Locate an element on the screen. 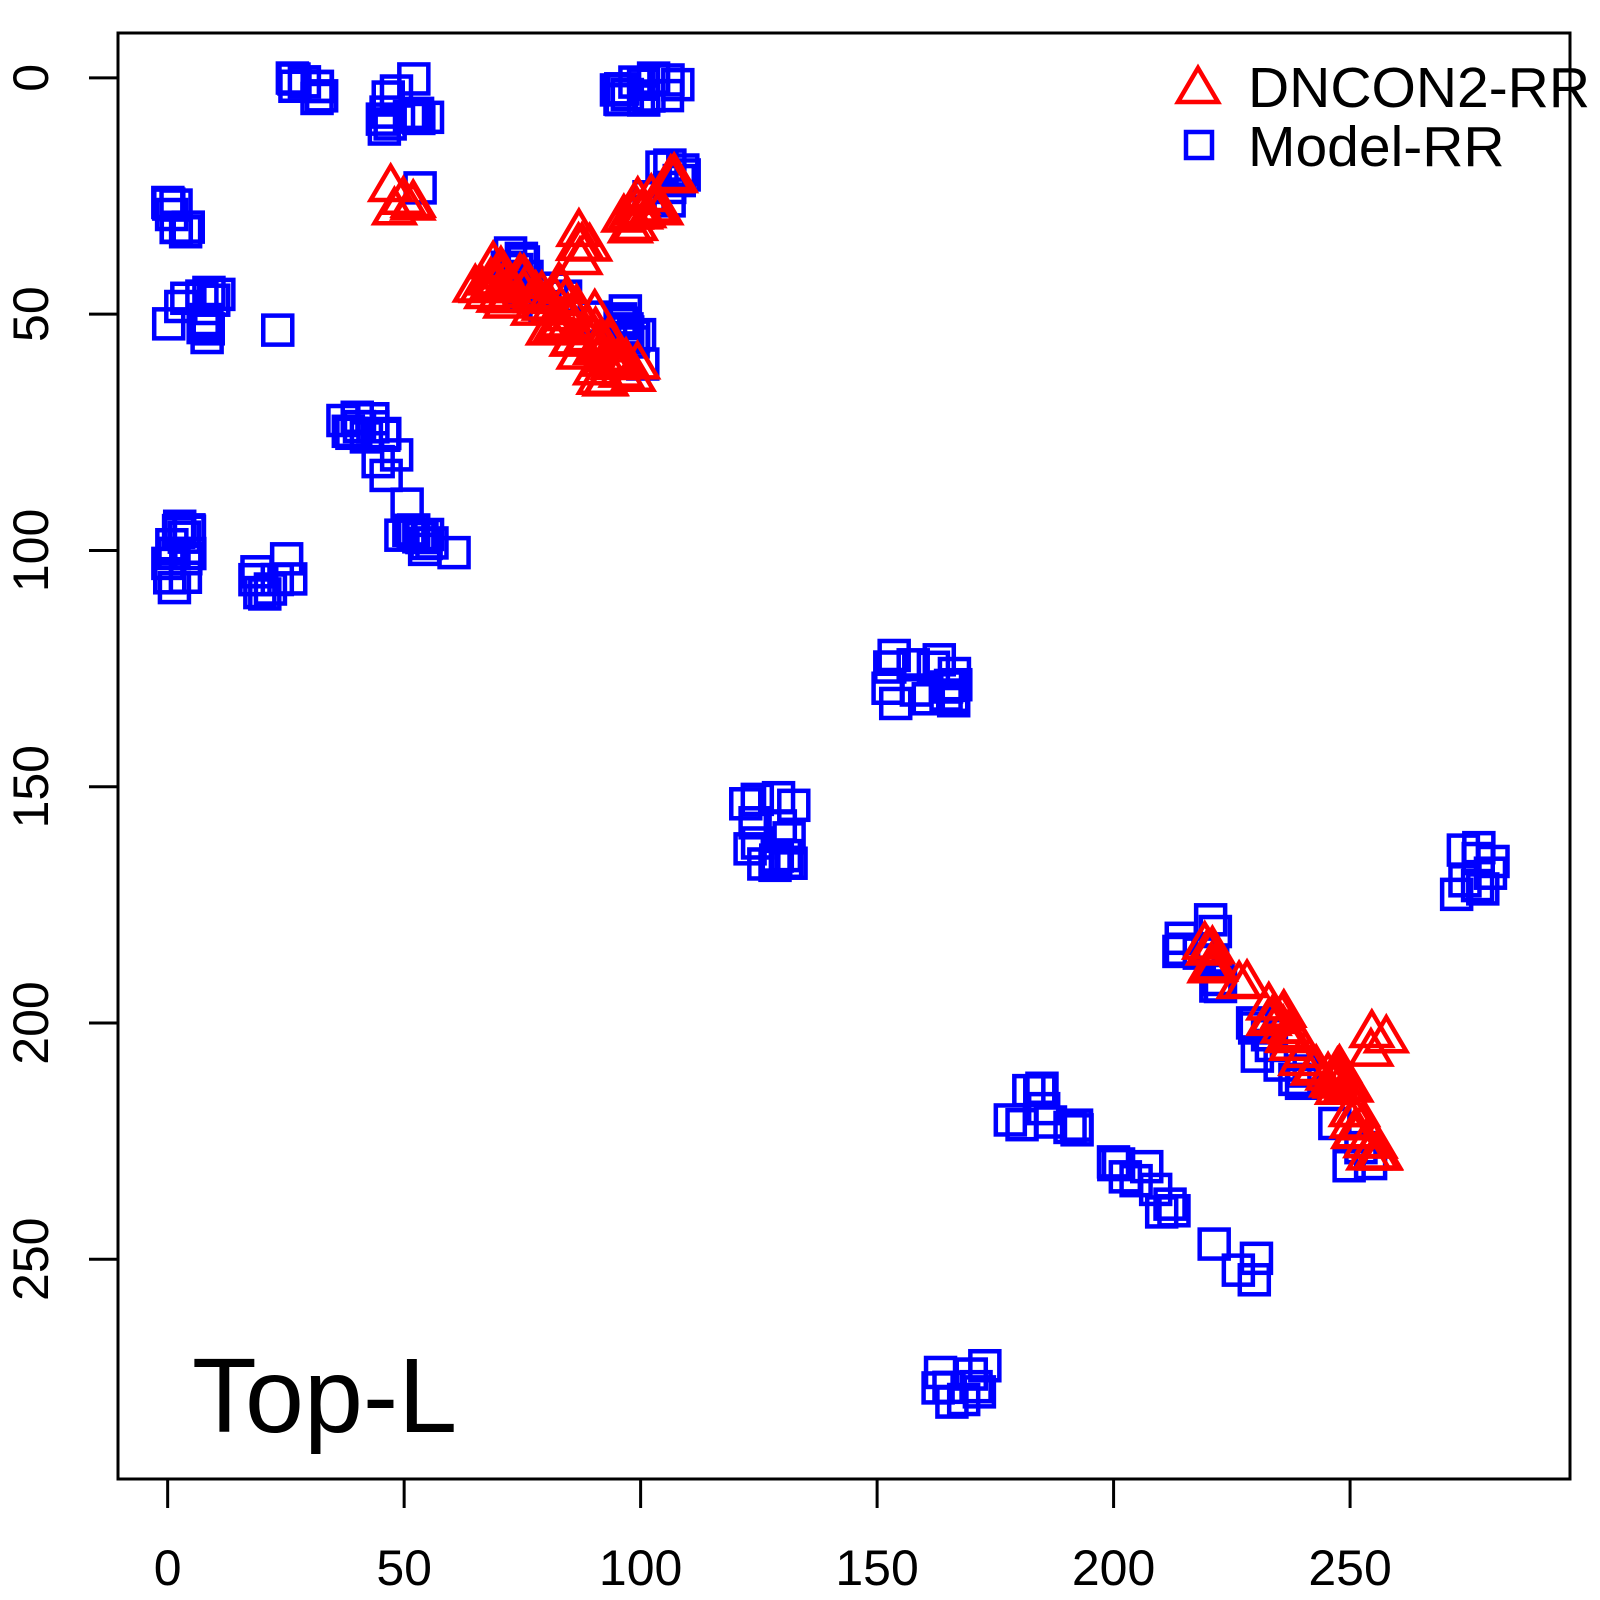 This screenshot has height=1600, width=1600. x-tick-label: 0 is located at coordinates (168, 1568).